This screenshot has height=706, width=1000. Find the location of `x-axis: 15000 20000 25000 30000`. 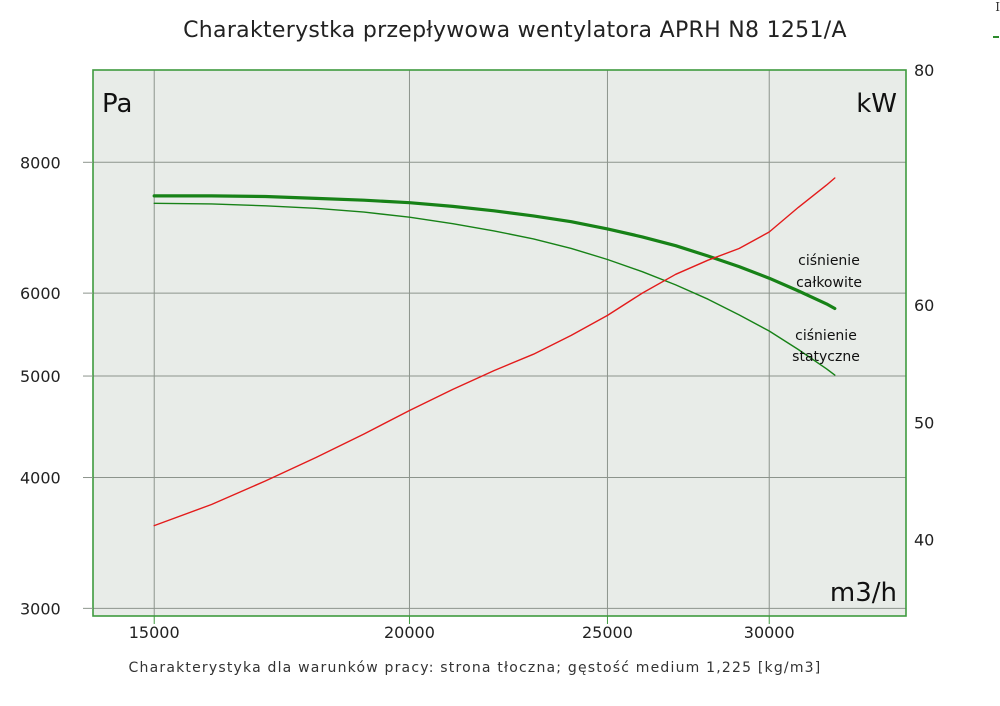

x-axis: 15000 20000 25000 30000 is located at coordinates (462, 629).